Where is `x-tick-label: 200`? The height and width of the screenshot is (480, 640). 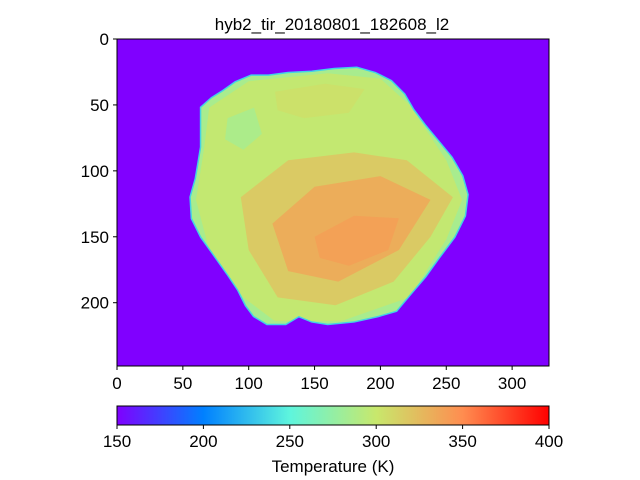 x-tick-label: 200 is located at coordinates (380, 383).